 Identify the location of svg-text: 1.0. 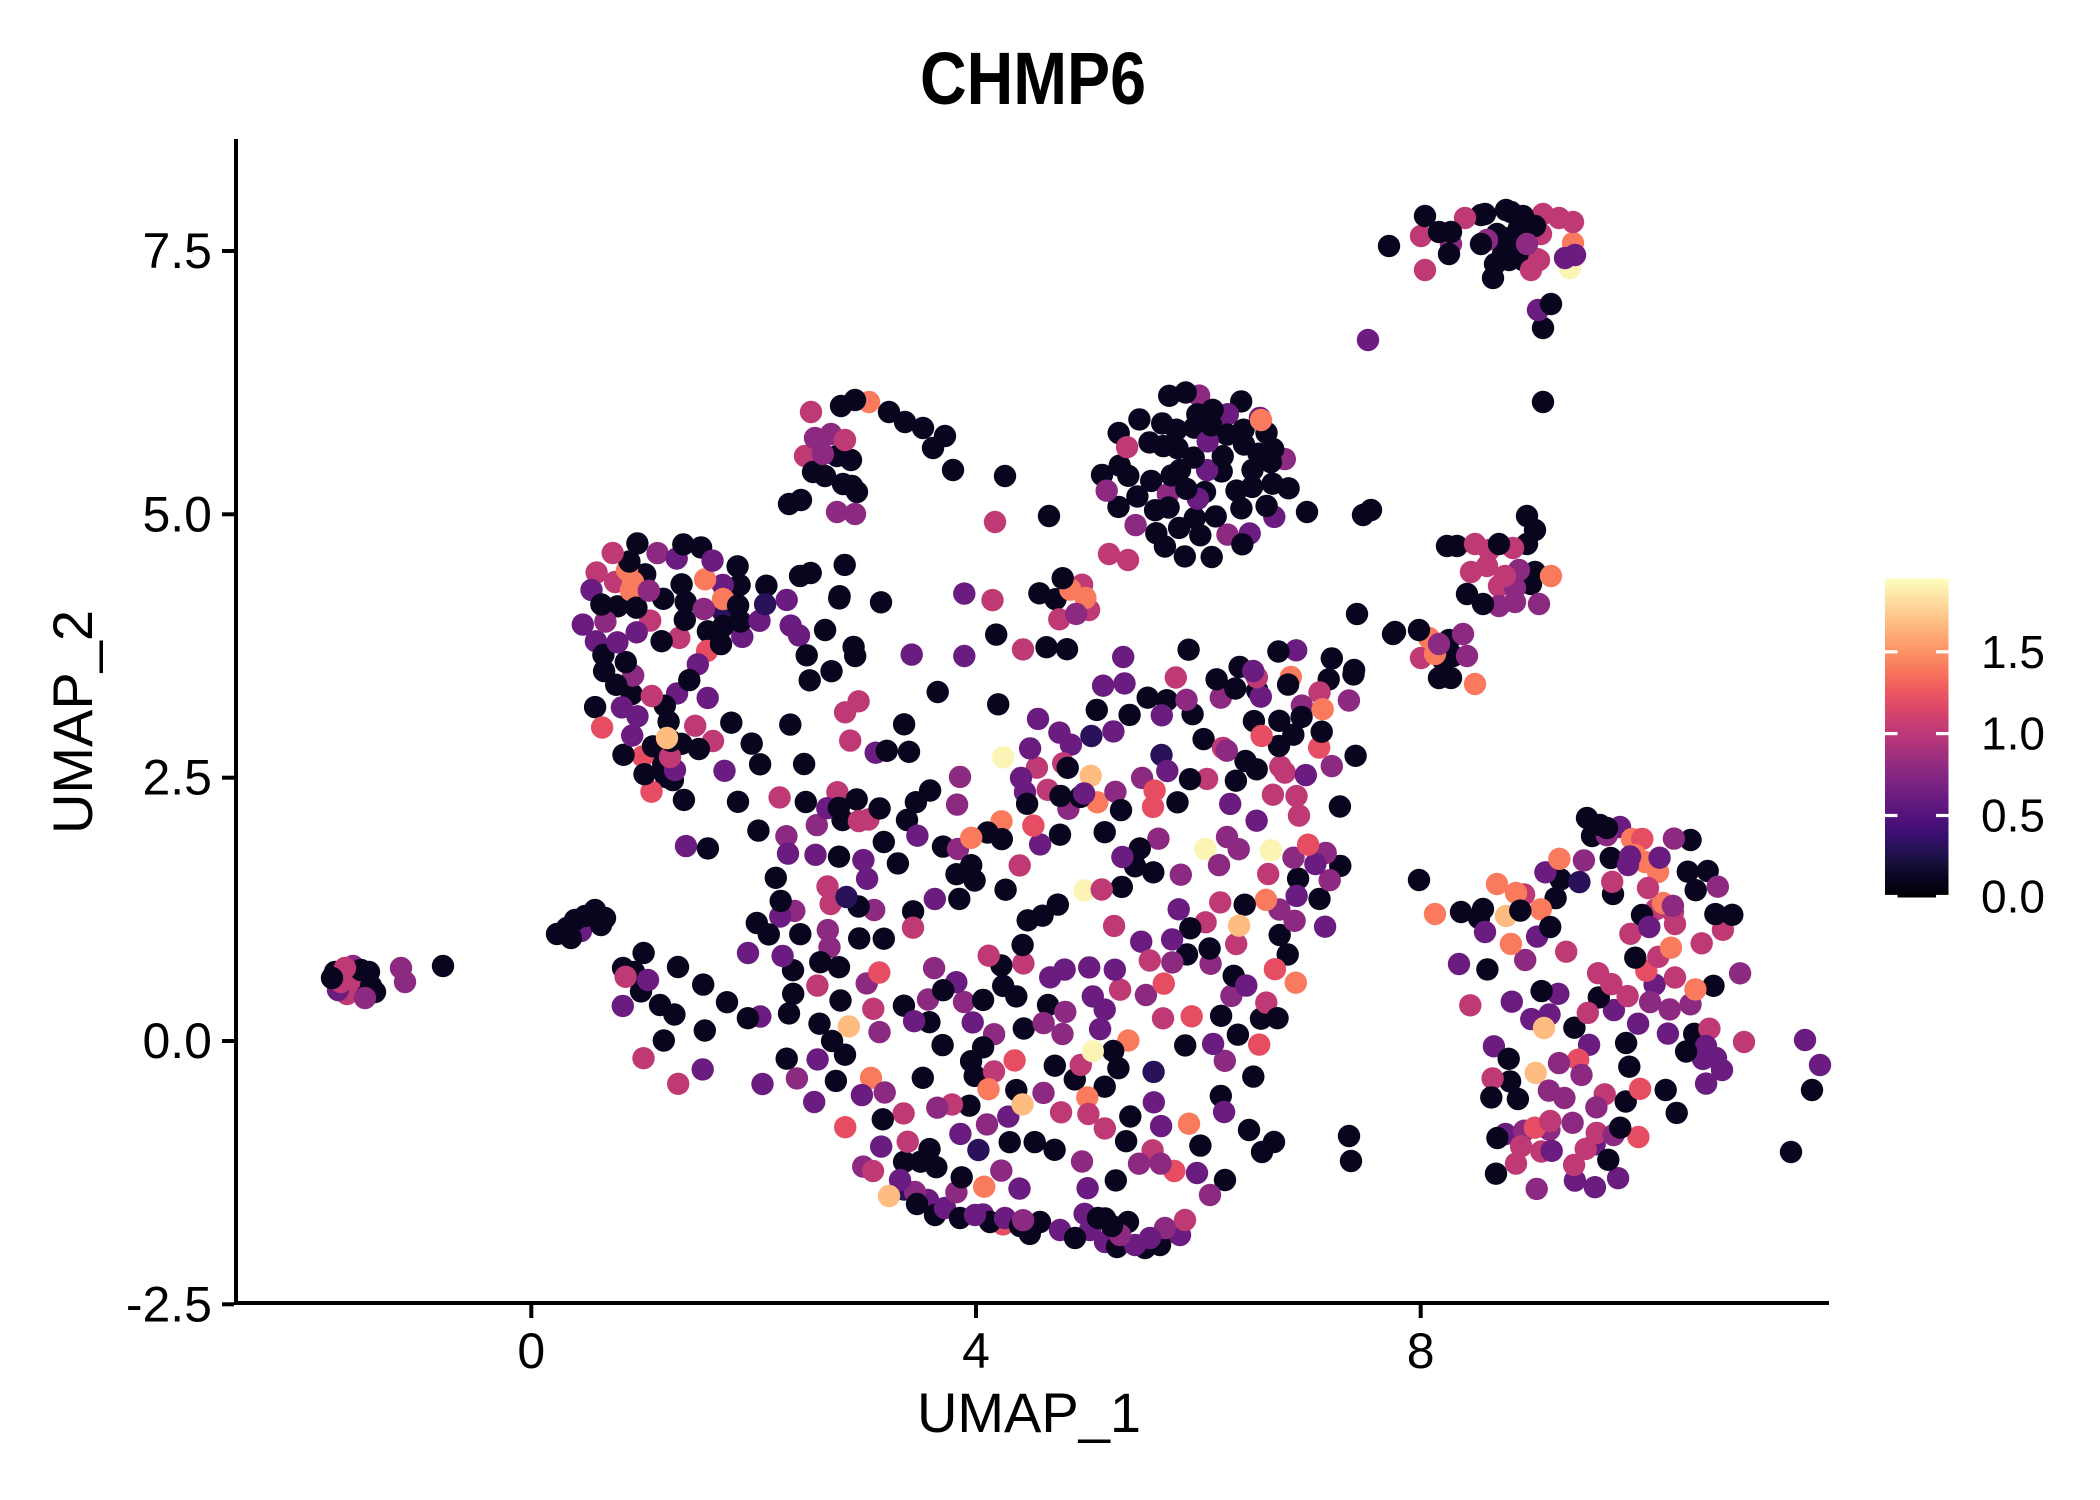
(2013, 734).